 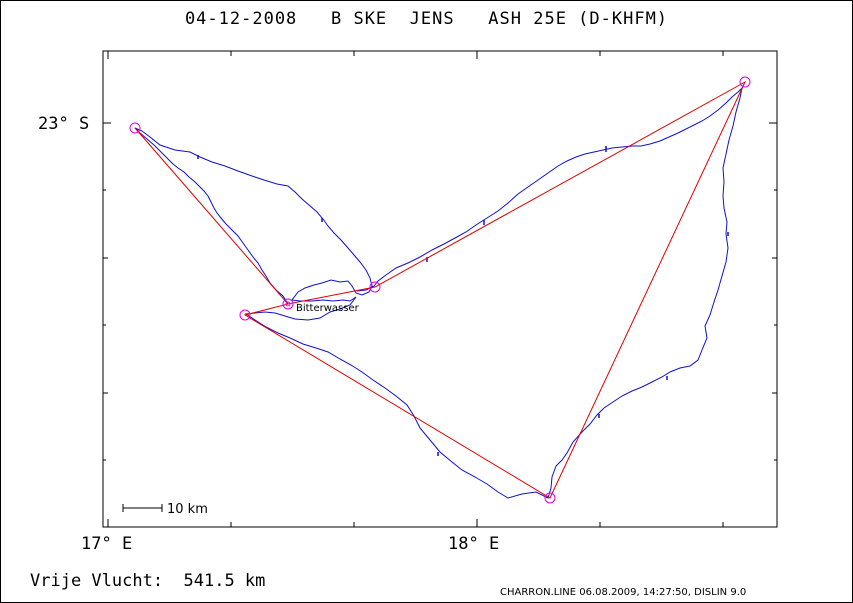 I want to click on start-marker-inner, so click(x=288, y=304).